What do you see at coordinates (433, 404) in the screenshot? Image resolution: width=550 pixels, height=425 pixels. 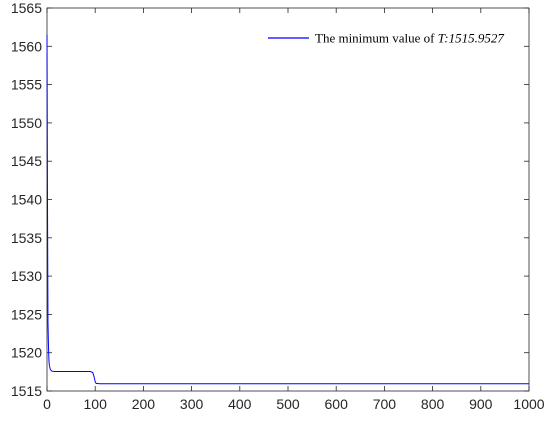 I see `x-tick-label: 800` at bounding box center [433, 404].